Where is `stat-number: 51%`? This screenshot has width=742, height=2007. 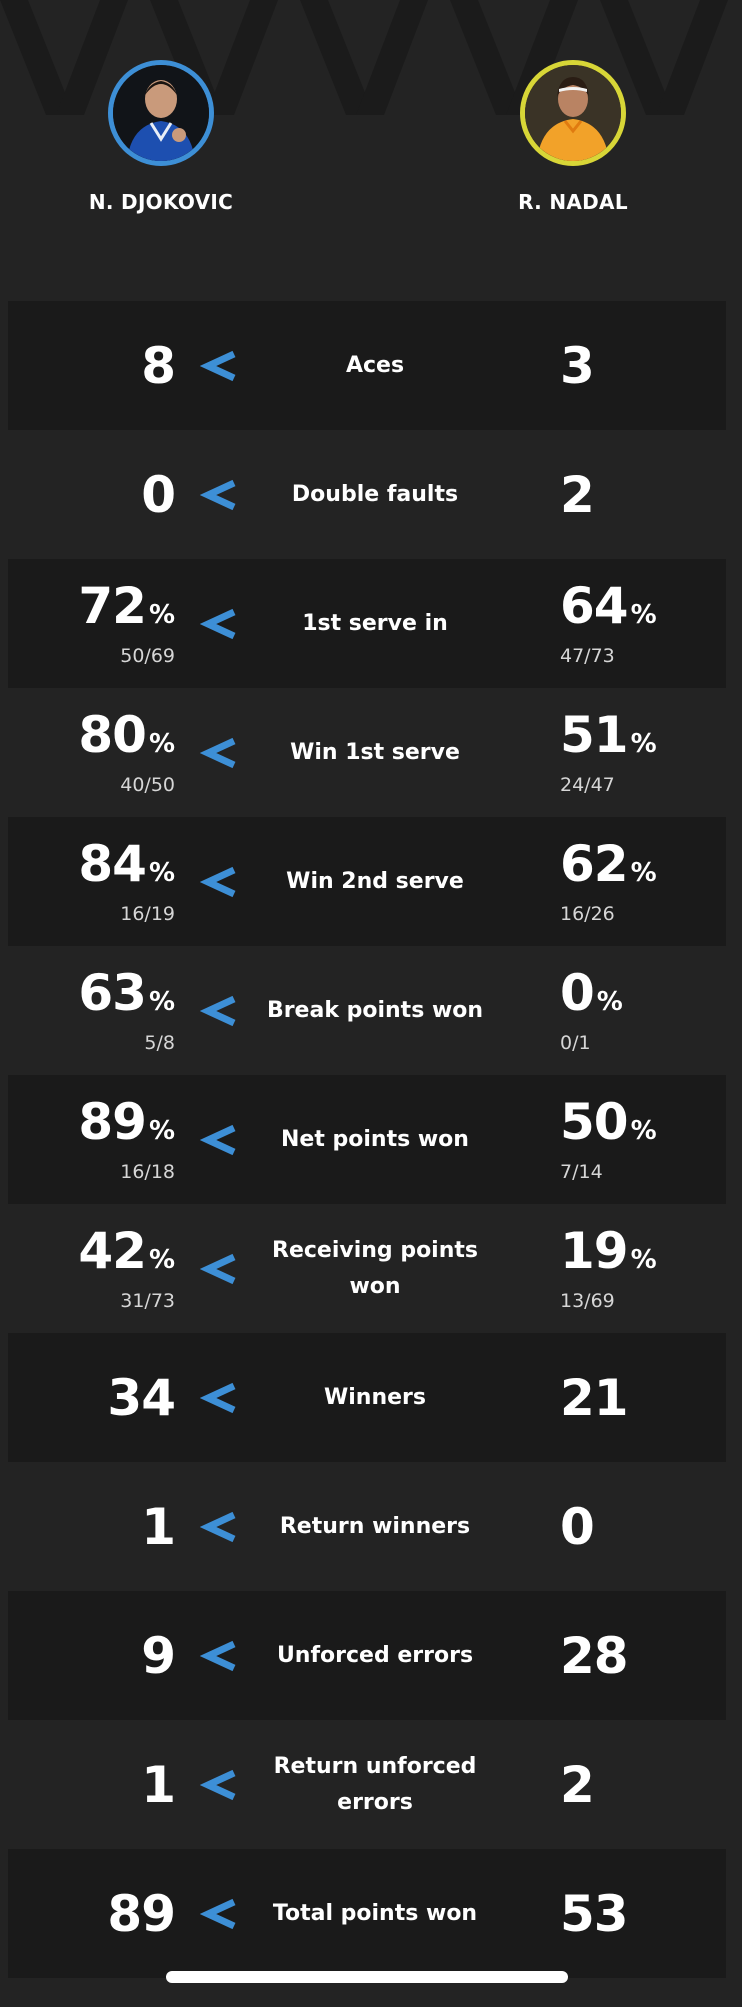 stat-number: 51% is located at coordinates (608, 739).